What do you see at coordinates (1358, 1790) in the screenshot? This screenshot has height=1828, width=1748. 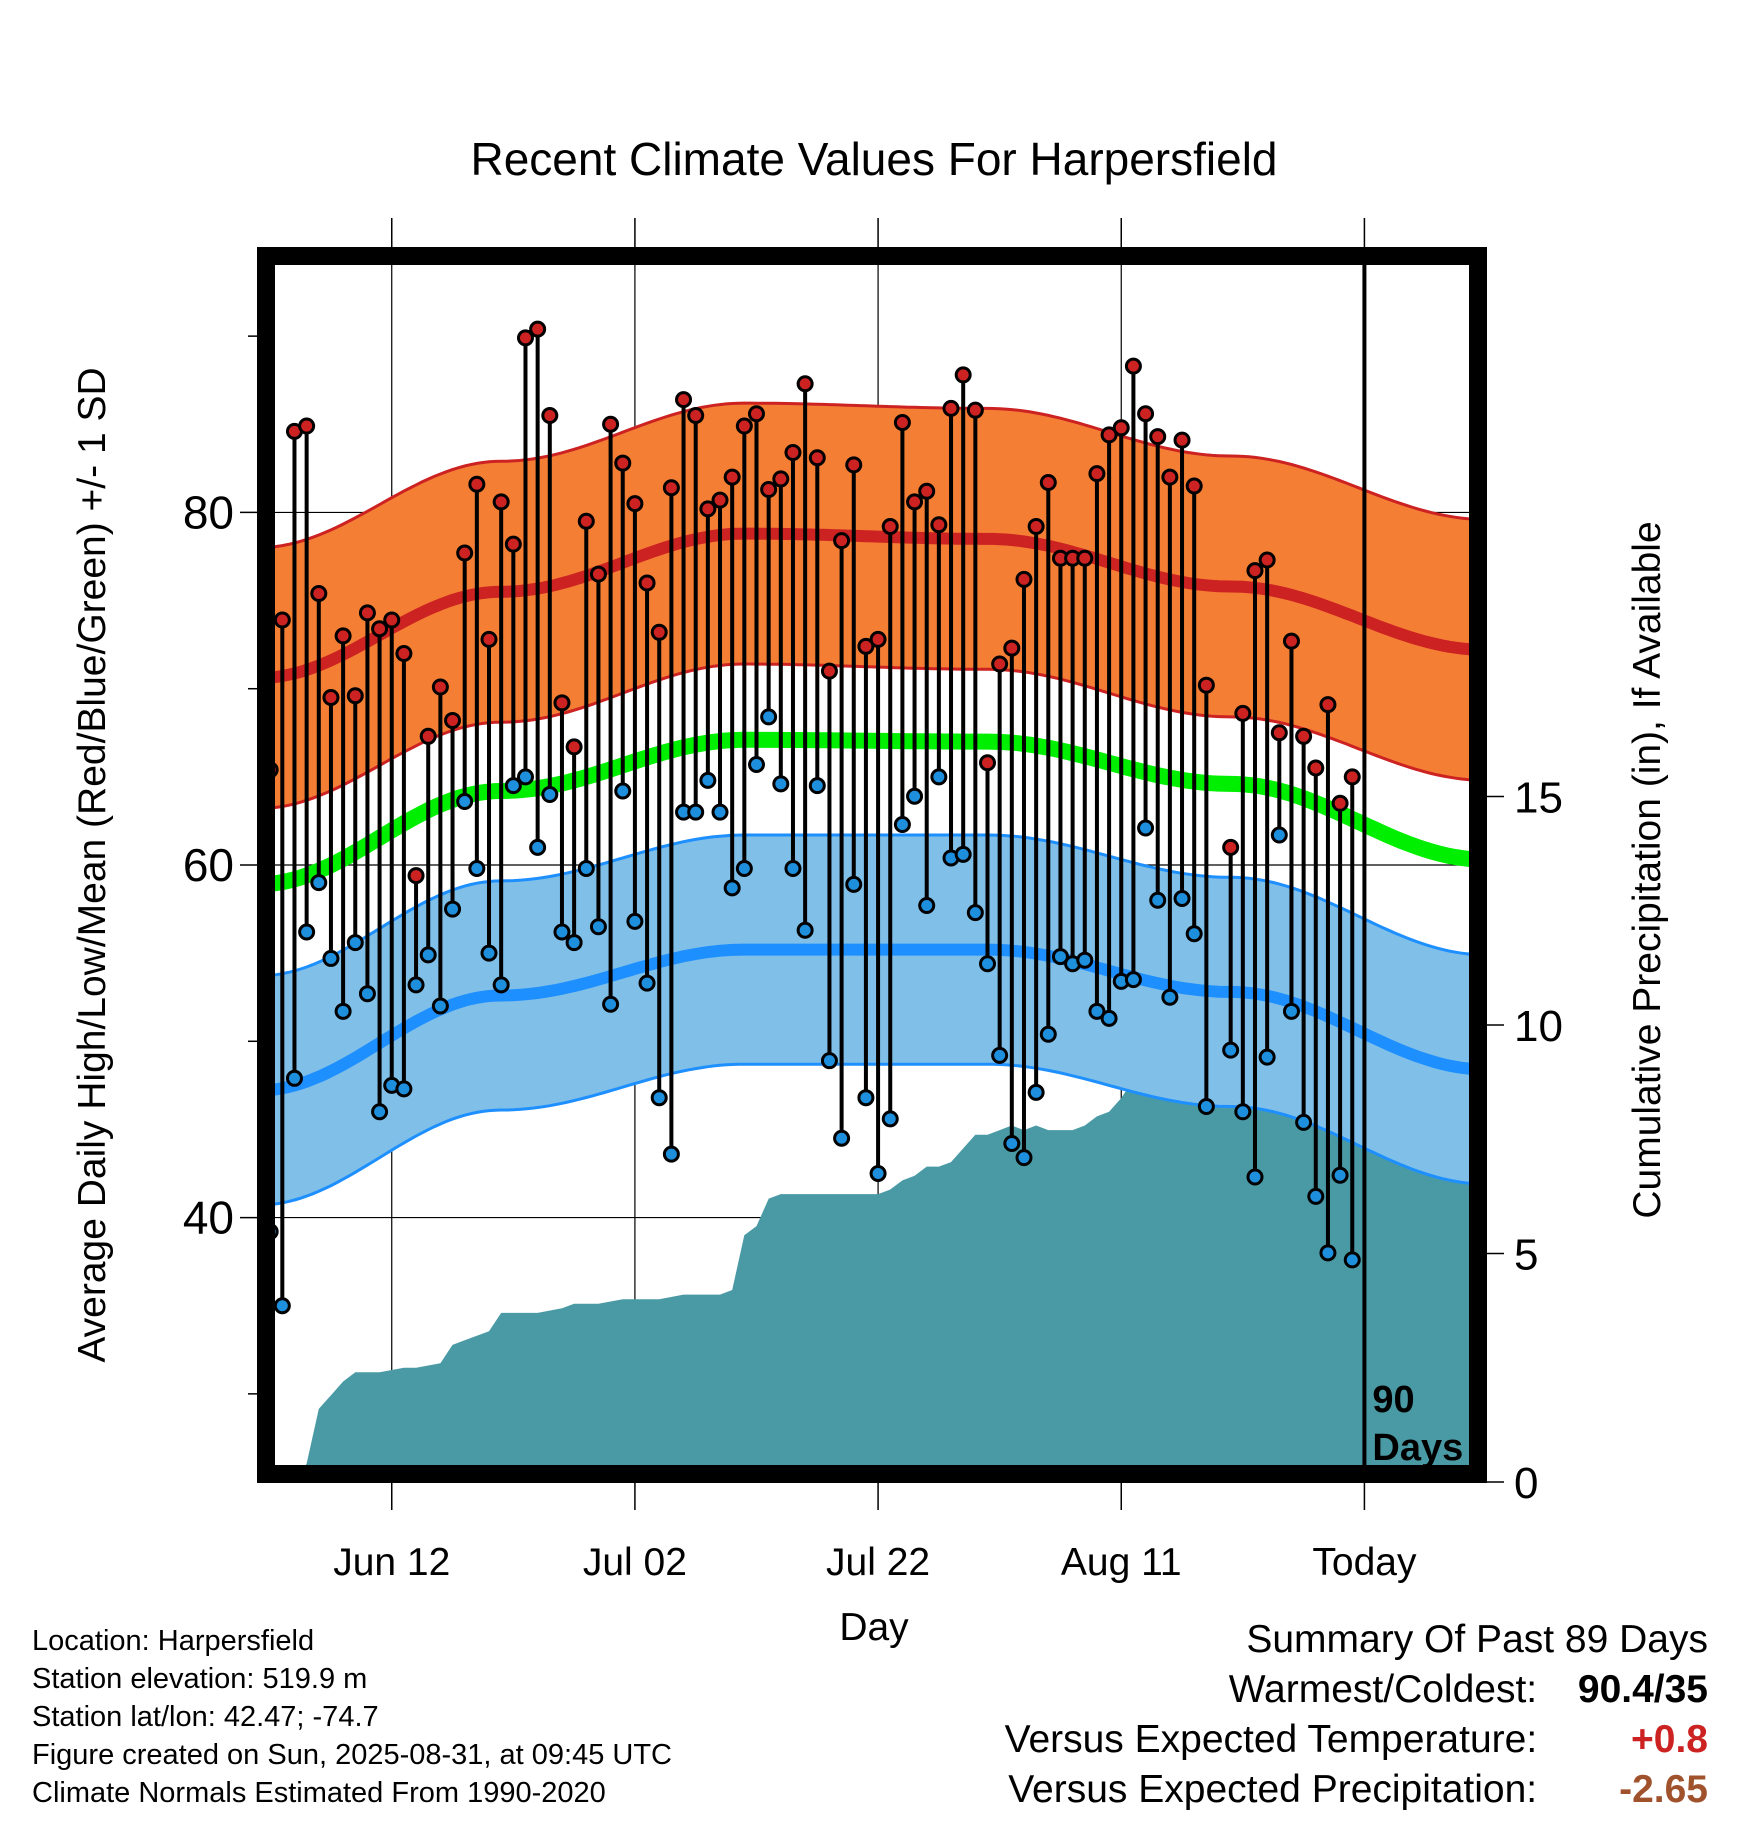 I see `summary-precip-row: Versus Expected Precipitation: -2.65` at bounding box center [1358, 1790].